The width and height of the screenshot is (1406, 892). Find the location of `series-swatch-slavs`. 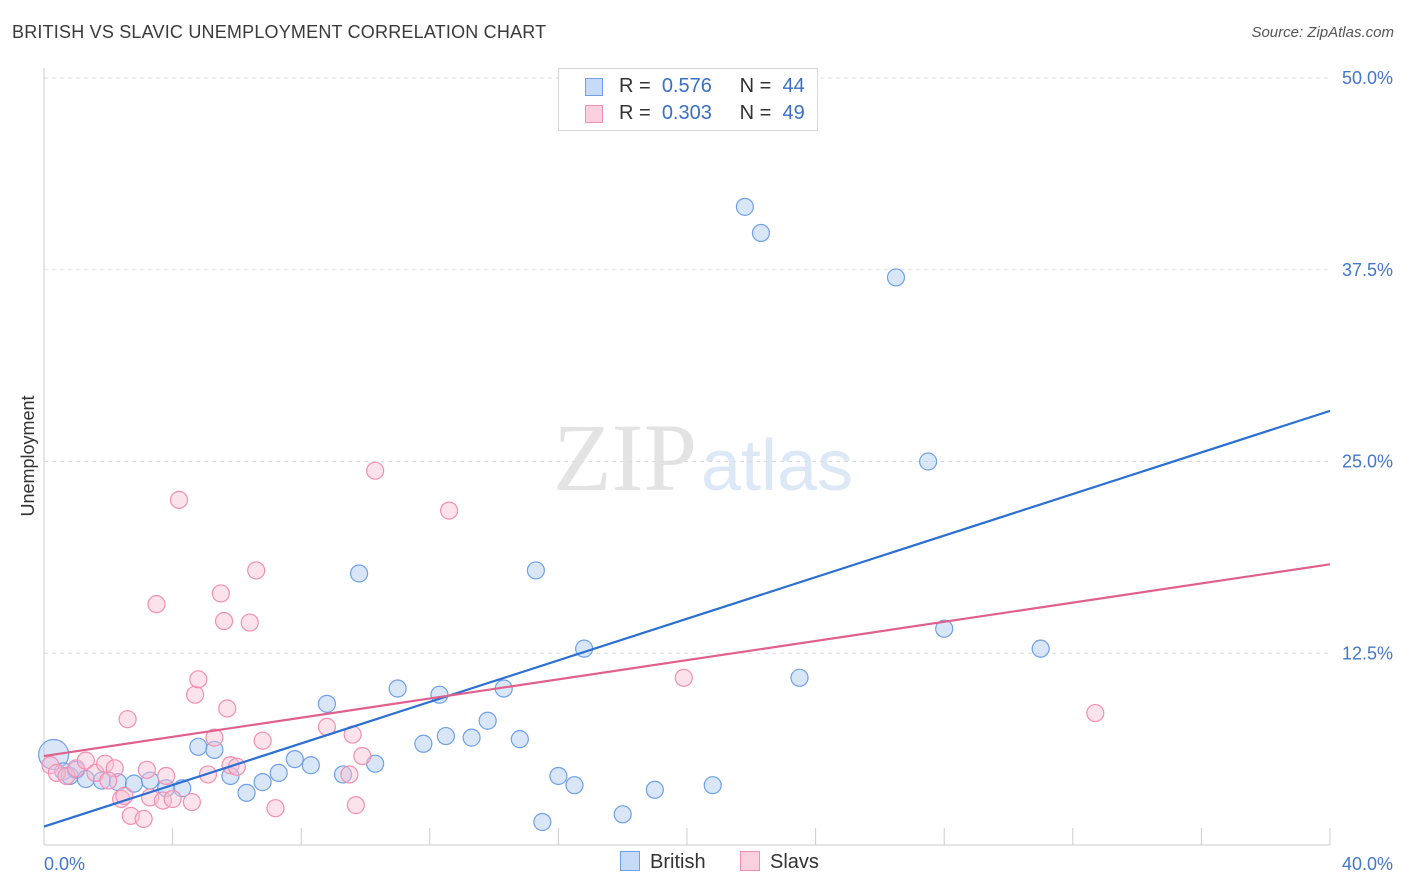

series-swatch-slavs is located at coordinates (750, 861).